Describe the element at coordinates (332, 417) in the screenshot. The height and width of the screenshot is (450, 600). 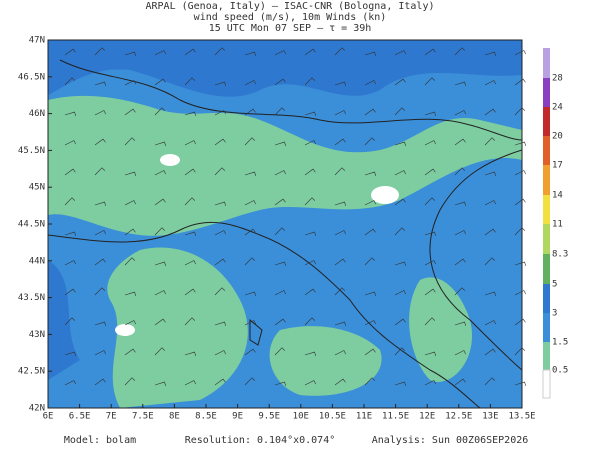
I see `lon-label: 10.5E` at that location.